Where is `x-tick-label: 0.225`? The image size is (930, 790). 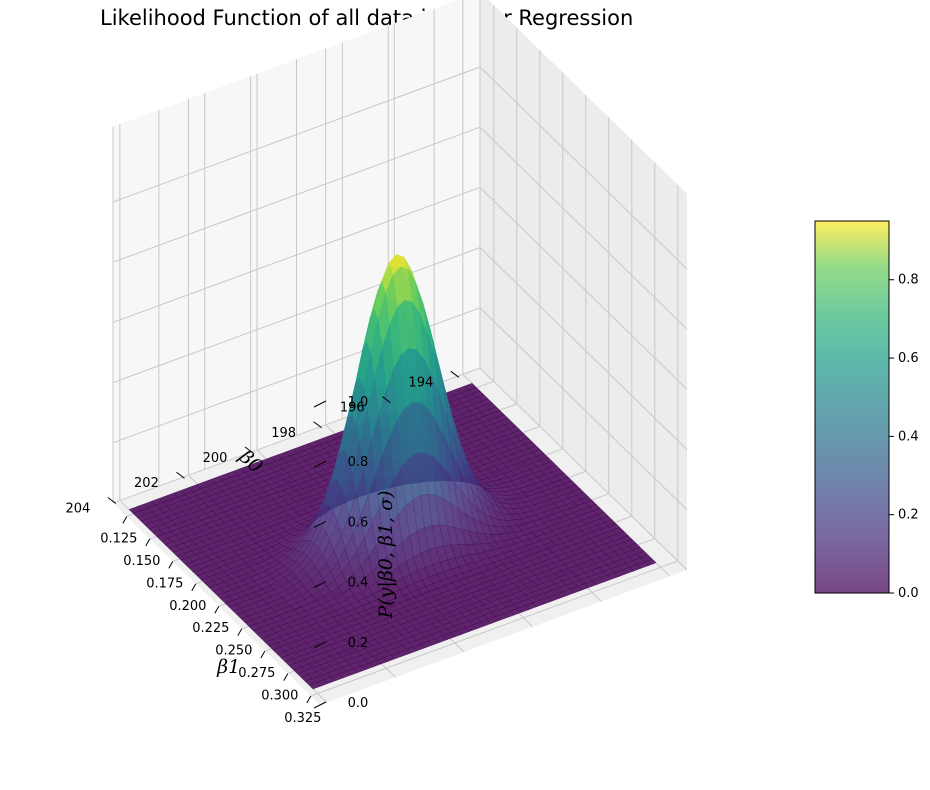
x-tick-label: 0.225 is located at coordinates (210, 628).